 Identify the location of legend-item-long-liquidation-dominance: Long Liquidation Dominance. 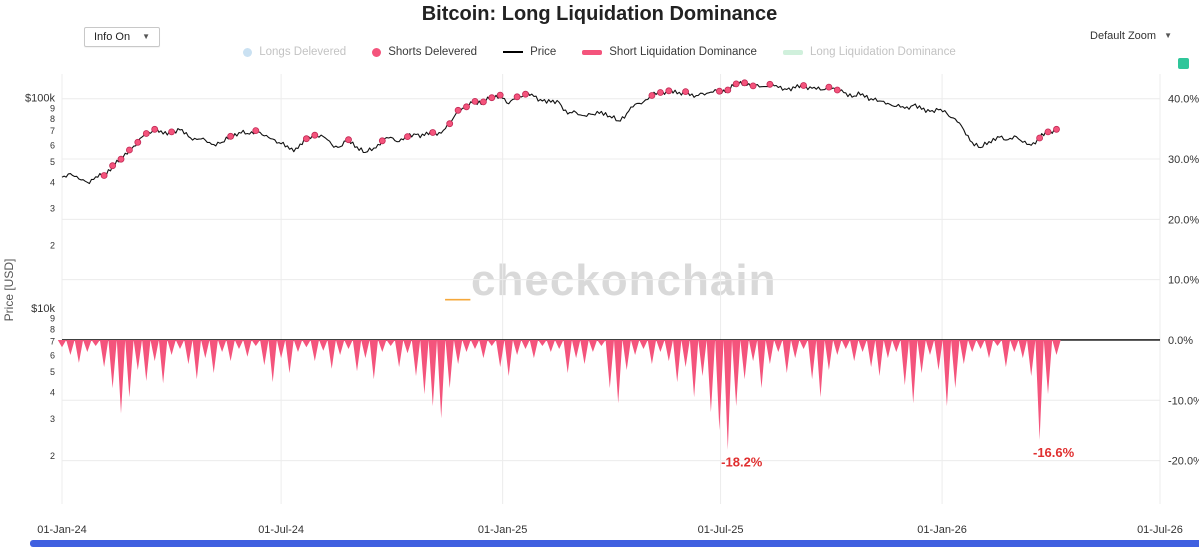
(869, 52).